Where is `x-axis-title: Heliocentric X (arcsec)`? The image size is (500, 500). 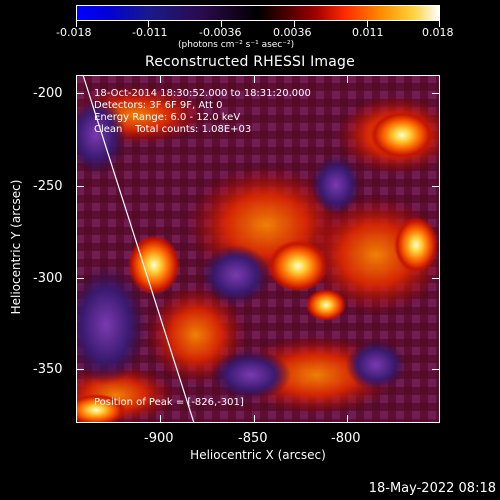
x-axis-title: Heliocentric X (arcsec) is located at coordinates (258, 455).